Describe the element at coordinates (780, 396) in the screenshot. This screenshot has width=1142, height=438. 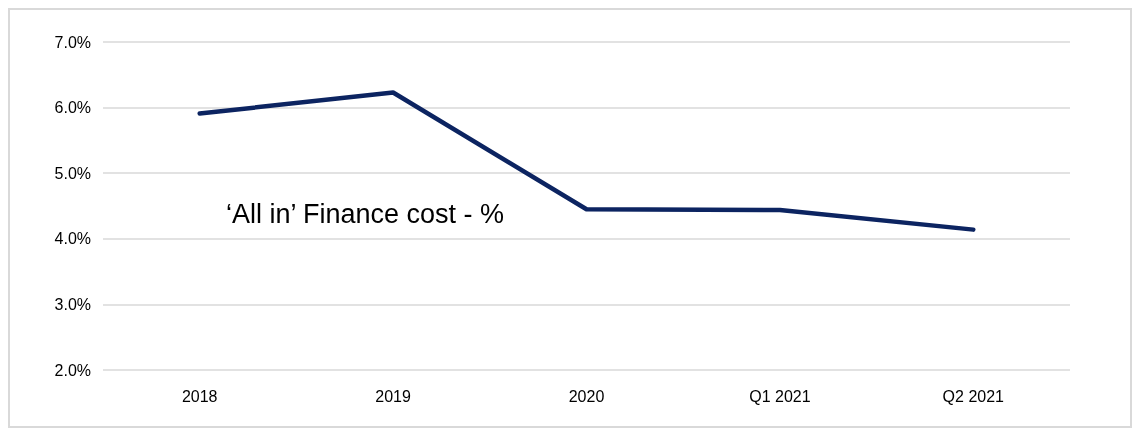
I see `x-tick-label: Q1 2021` at that location.